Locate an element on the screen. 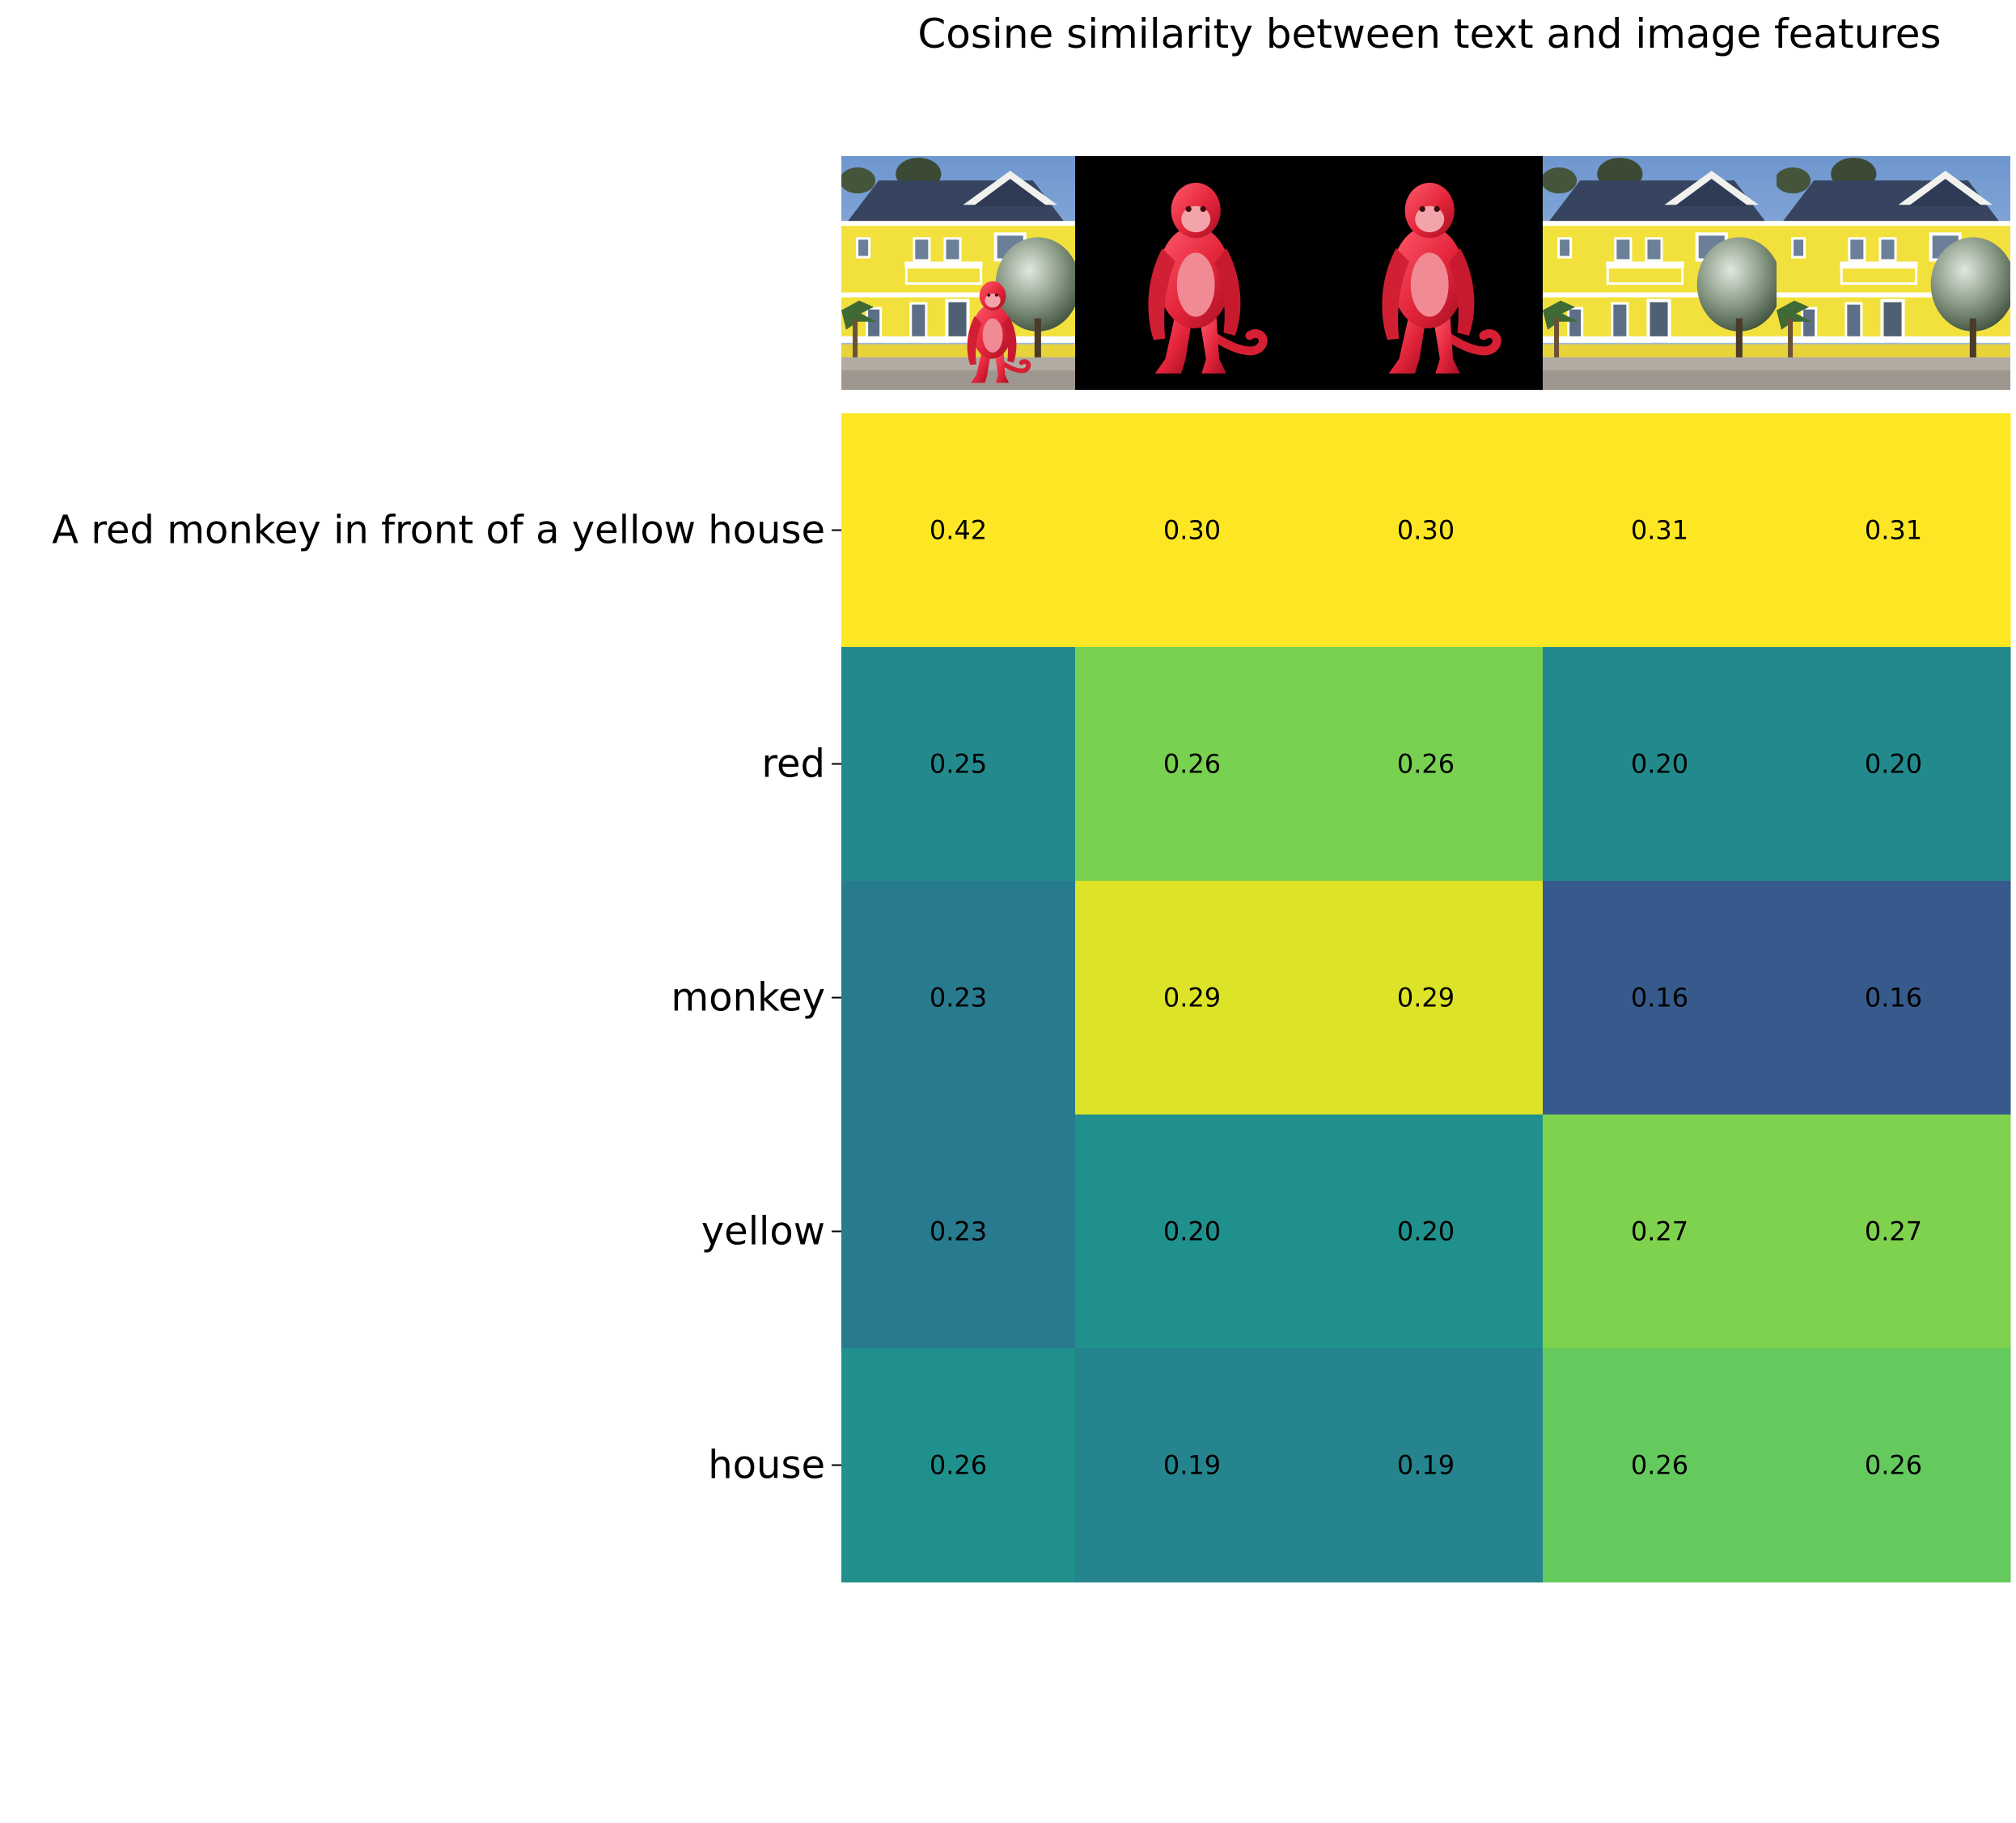 This screenshot has width=2016, height=1823. heatmap-cell-r5-c5 is located at coordinates (1894, 1465).